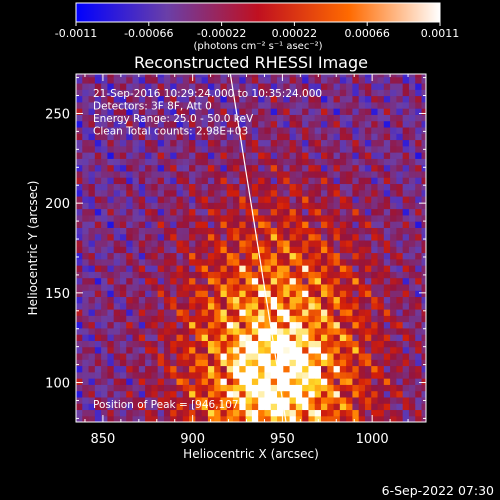 This screenshot has width=500, height=500. What do you see at coordinates (367, 33) in the screenshot?
I see `colorbar-tick-label: 0.00066` at bounding box center [367, 33].